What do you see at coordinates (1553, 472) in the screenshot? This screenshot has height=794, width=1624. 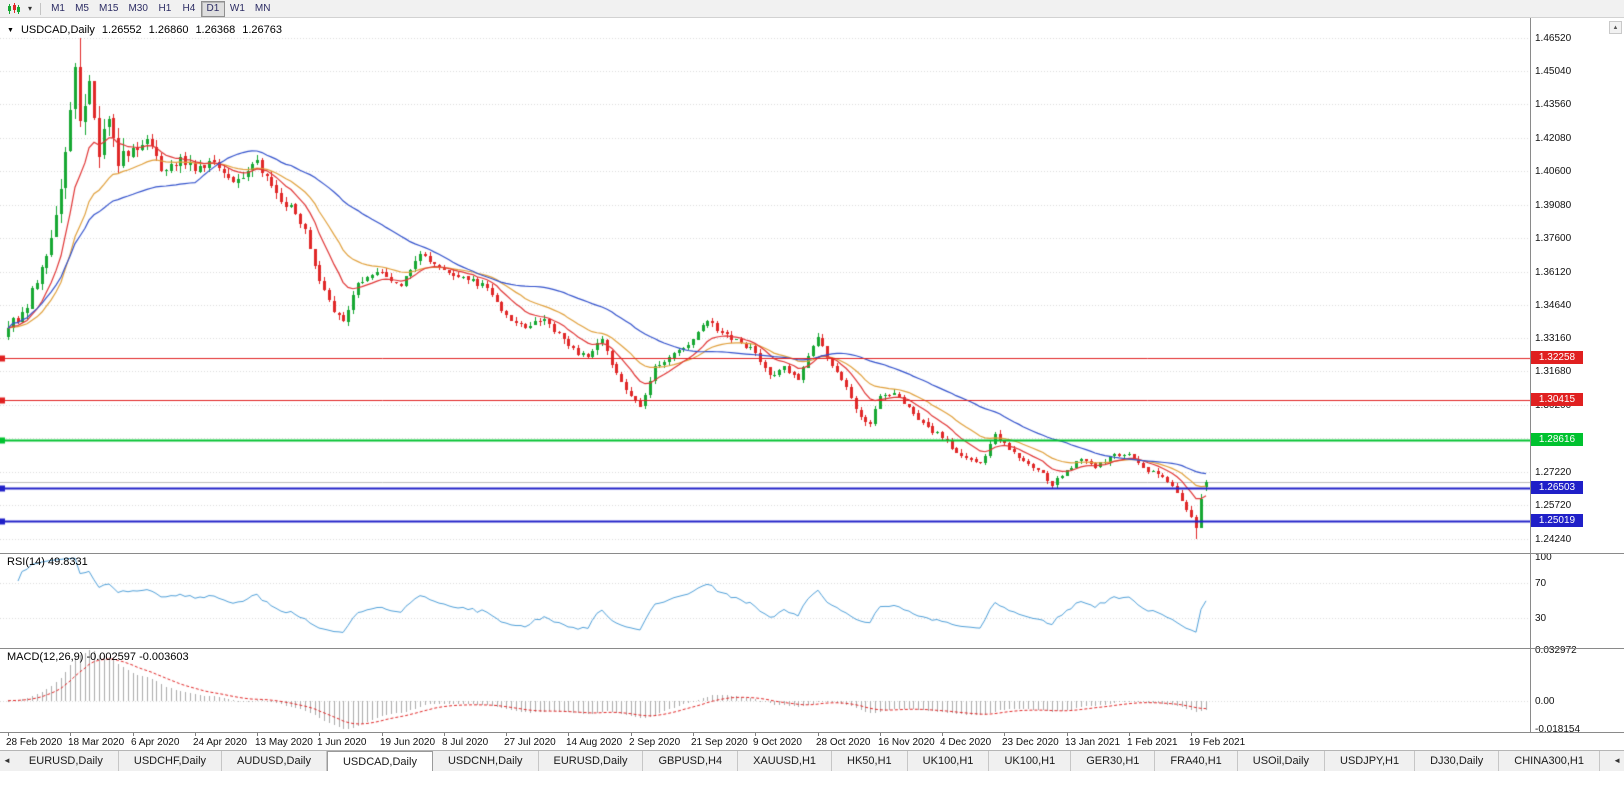 I see `price-tick-label: 1.27220` at bounding box center [1553, 472].